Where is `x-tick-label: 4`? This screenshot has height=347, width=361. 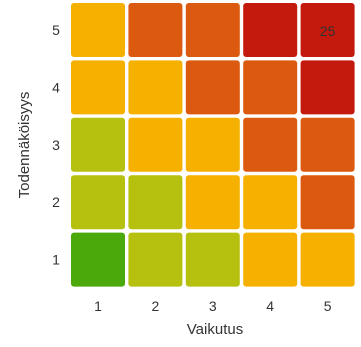
x-tick-label: 4 is located at coordinates (270, 306).